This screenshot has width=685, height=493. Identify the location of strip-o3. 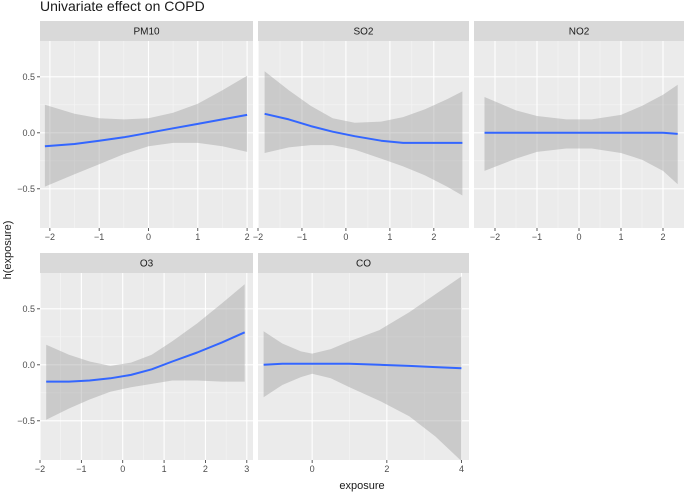
(146, 263).